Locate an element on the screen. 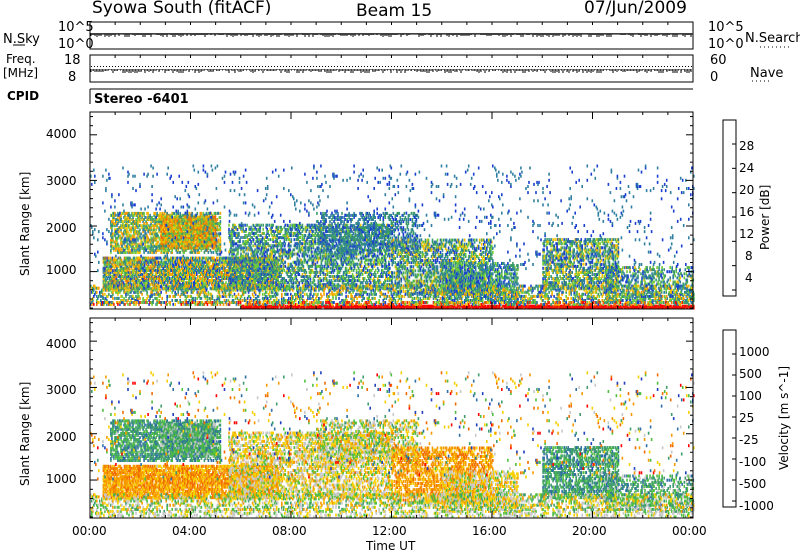  freq-panel is located at coordinates (391, 68).